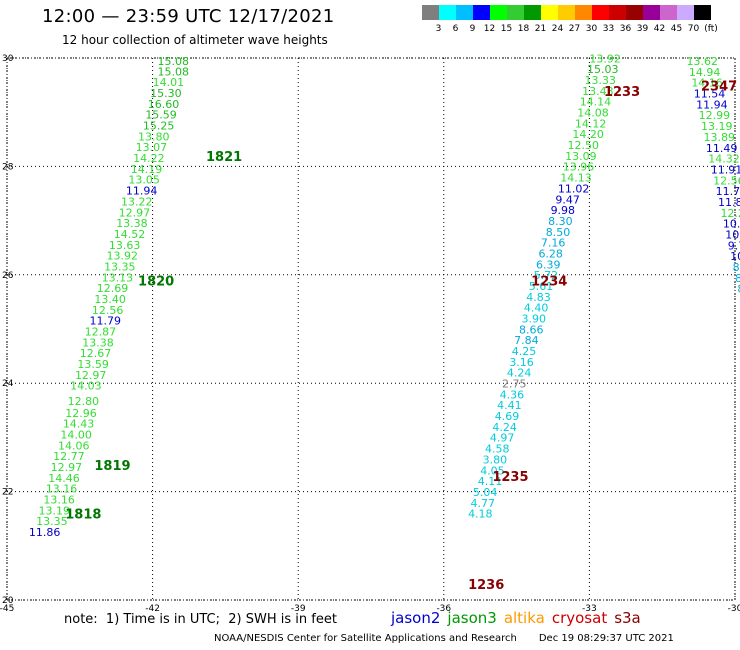 The image size is (740, 650). What do you see at coordinates (142, 191) in the screenshot?
I see `swh-value-label: 11.94` at bounding box center [142, 191].